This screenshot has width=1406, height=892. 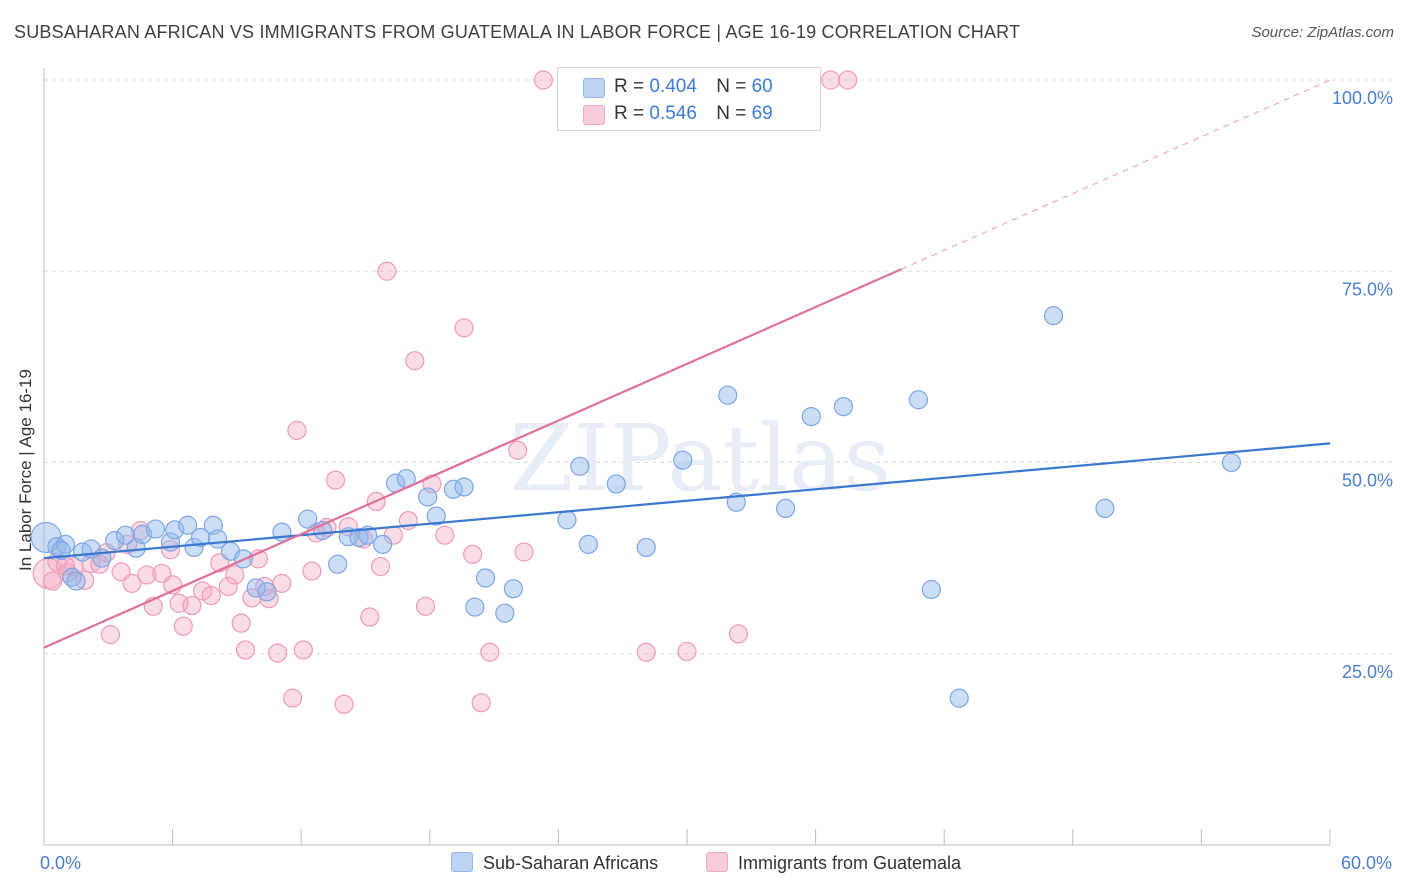 I want to click on legend-label: Sub-Saharan Africans, so click(x=571, y=863).